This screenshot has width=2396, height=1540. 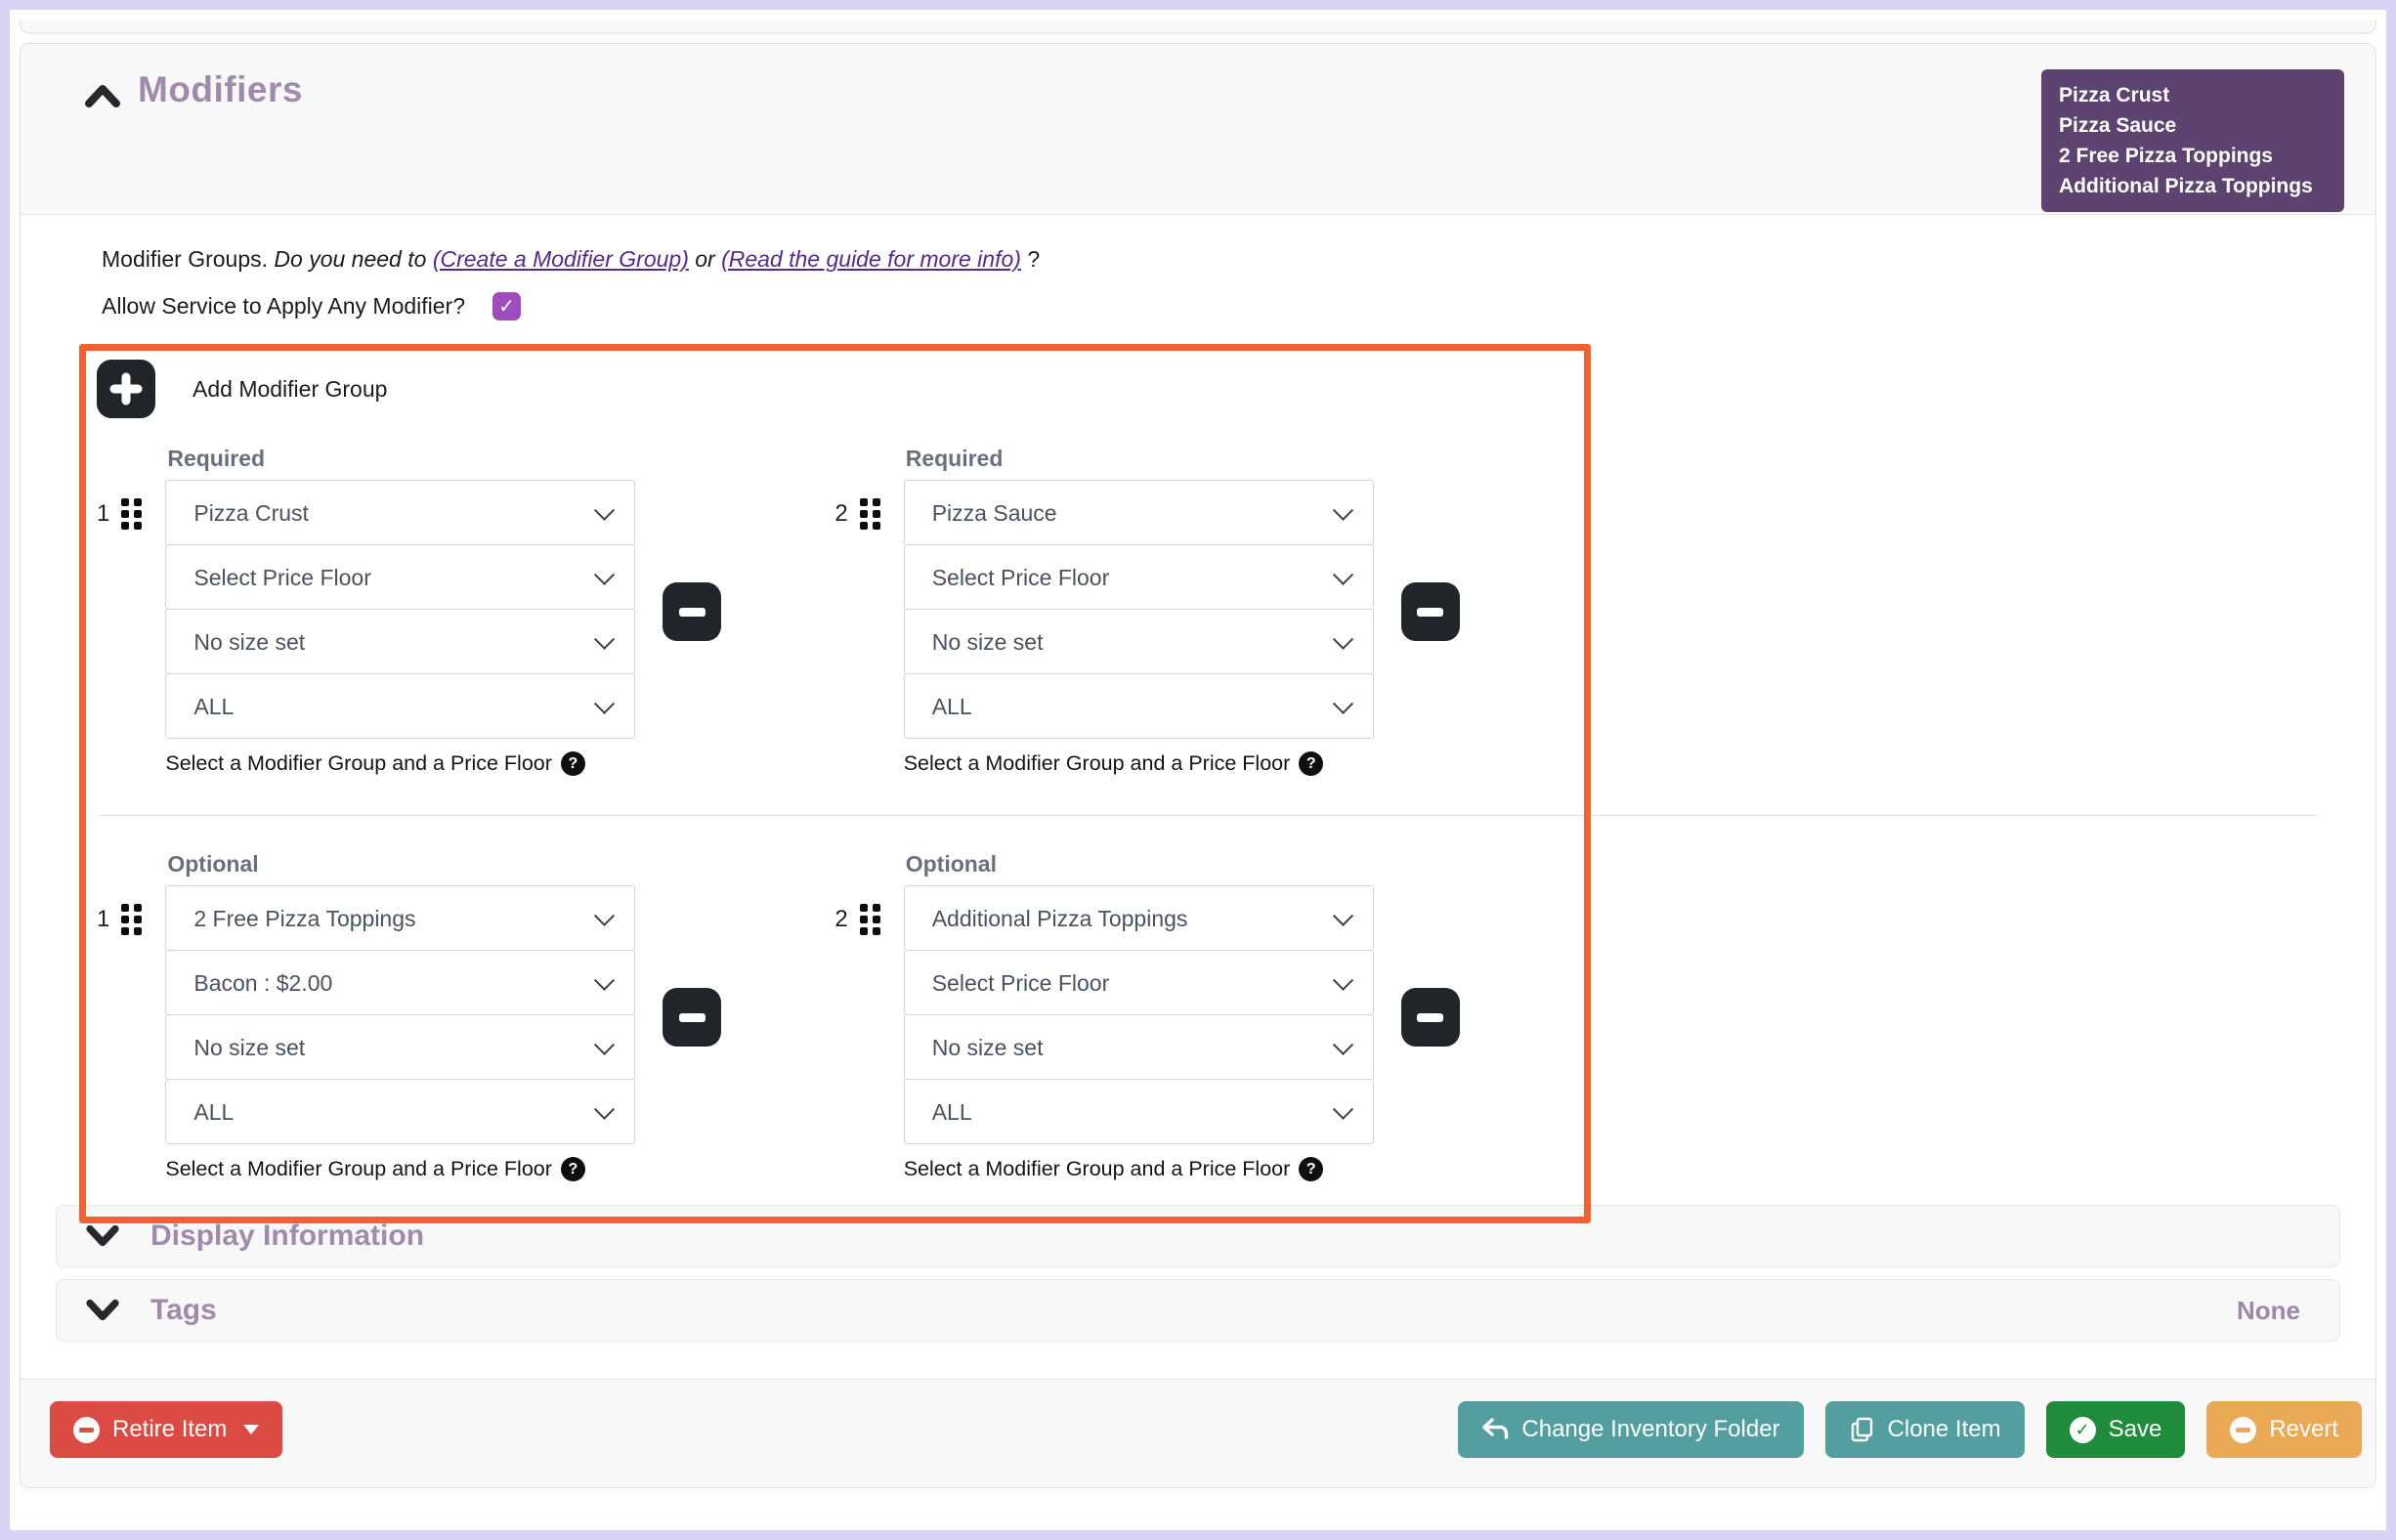 I want to click on modifier-group-select: Pizza Sauce, so click(x=1138, y=512).